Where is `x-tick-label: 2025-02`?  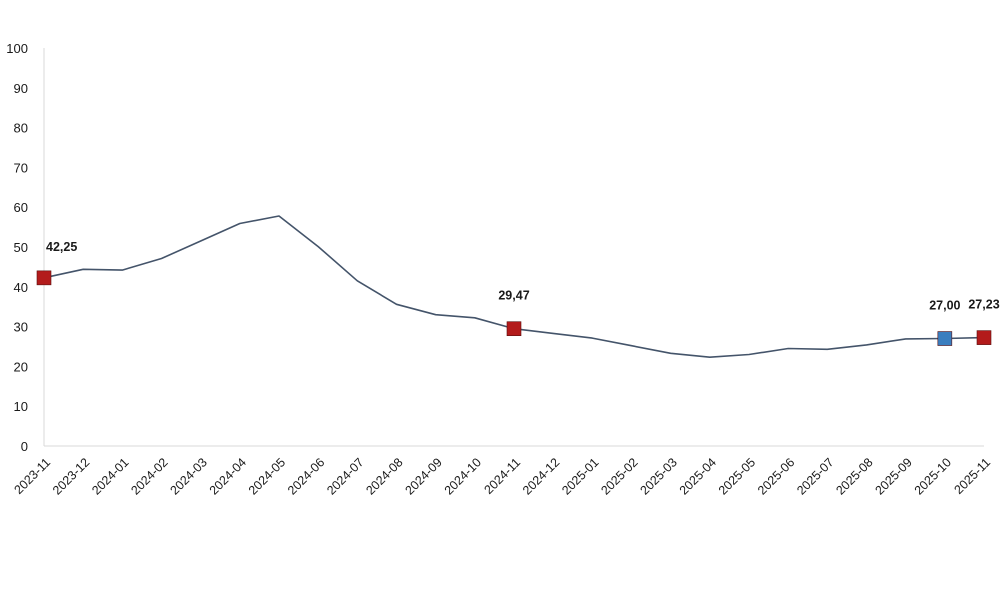 x-tick-label: 2025-02 is located at coordinates (619, 476).